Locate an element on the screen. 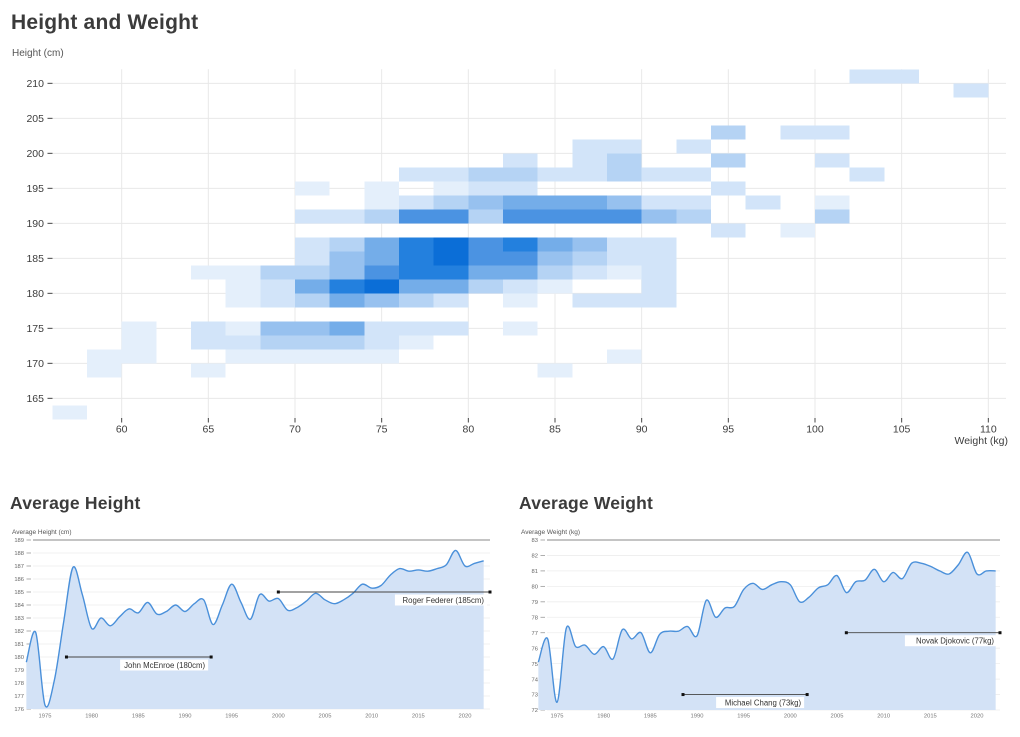 Image resolution: width=1020 pixels, height=737 pixels. svg-text: 95 is located at coordinates (728, 430).